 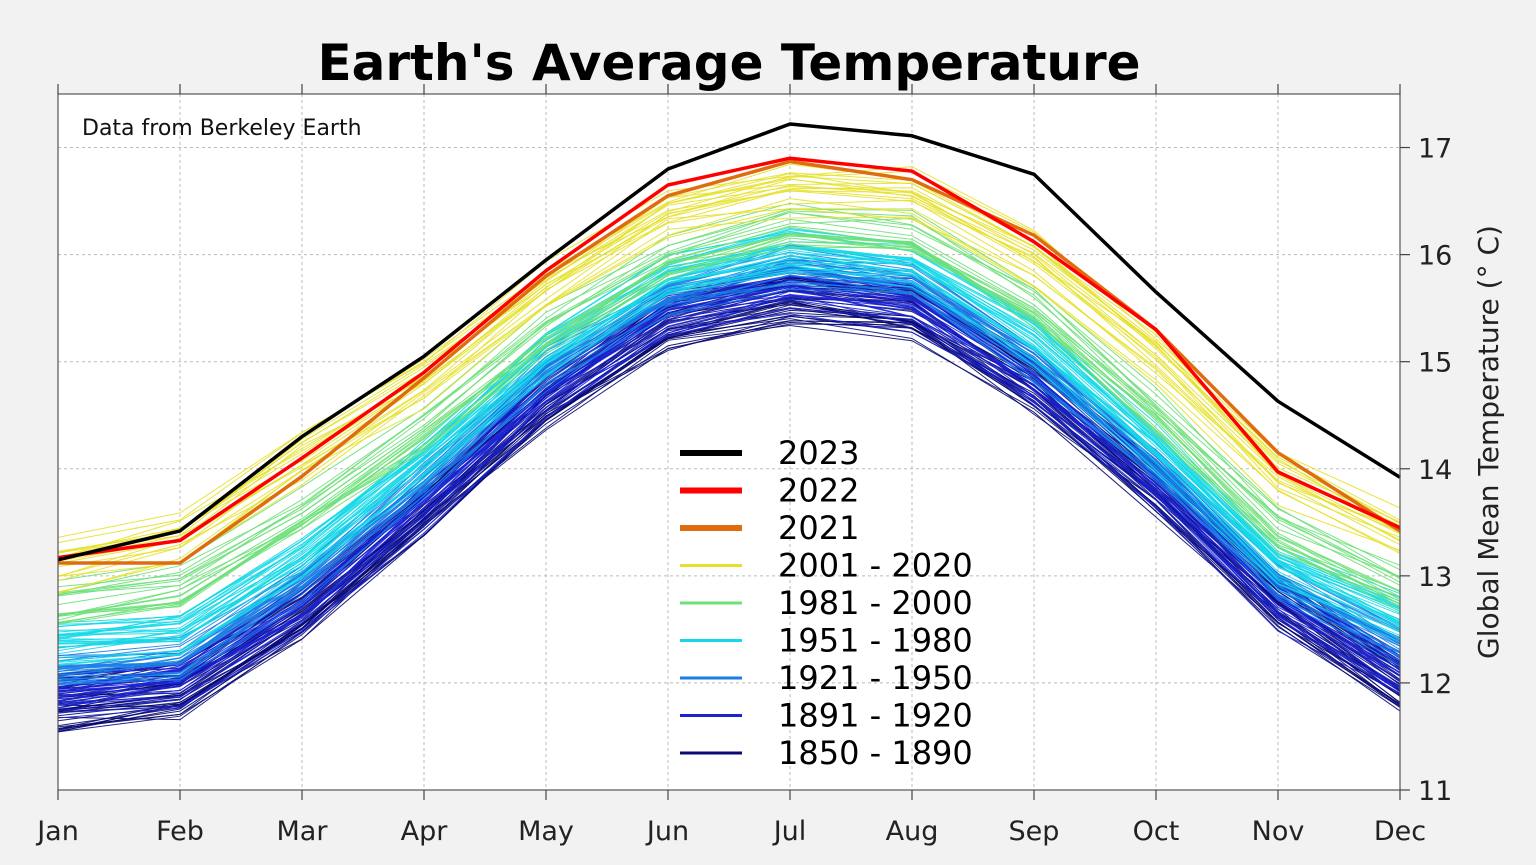 I want to click on legend-label: 2022, so click(x=818, y=491).